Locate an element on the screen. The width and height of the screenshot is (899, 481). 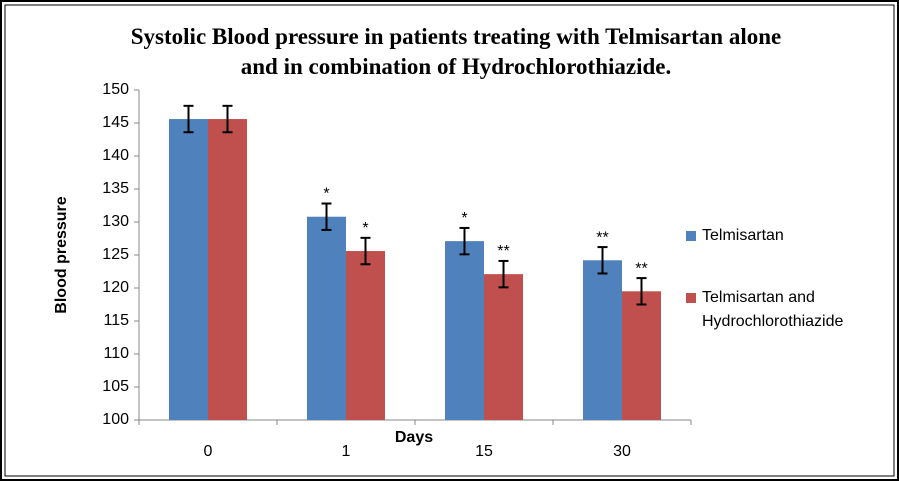
y-tick-label: 115 is located at coordinates (116, 320).